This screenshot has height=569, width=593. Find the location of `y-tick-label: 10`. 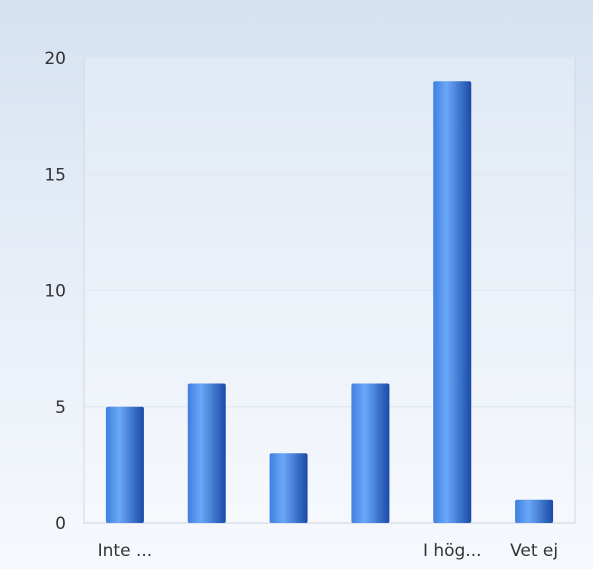

y-tick-label: 10 is located at coordinates (55, 292).